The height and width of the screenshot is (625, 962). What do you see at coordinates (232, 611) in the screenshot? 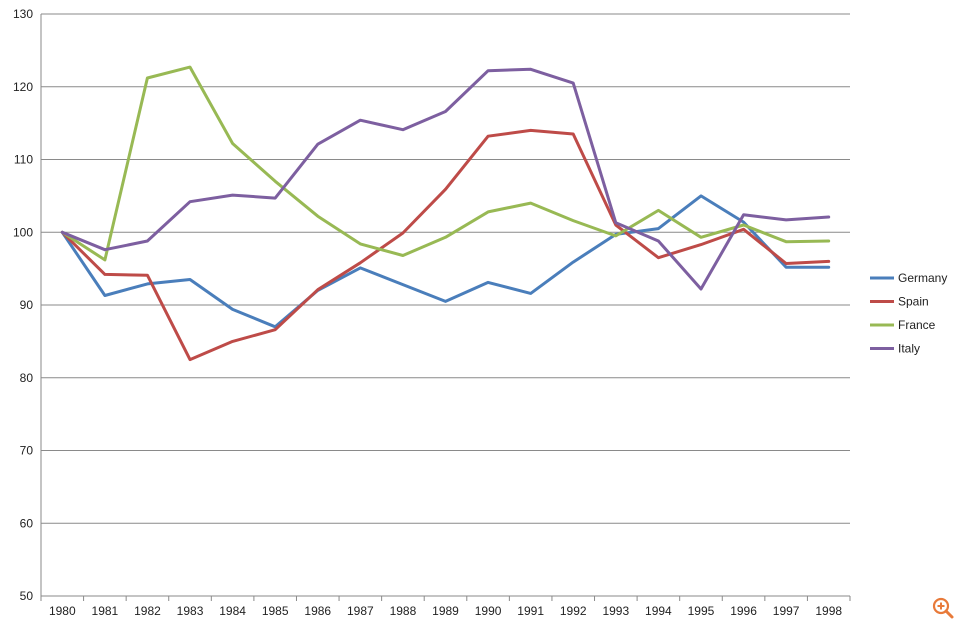
I see `x-tick-label-1984: 1984` at bounding box center [232, 611].